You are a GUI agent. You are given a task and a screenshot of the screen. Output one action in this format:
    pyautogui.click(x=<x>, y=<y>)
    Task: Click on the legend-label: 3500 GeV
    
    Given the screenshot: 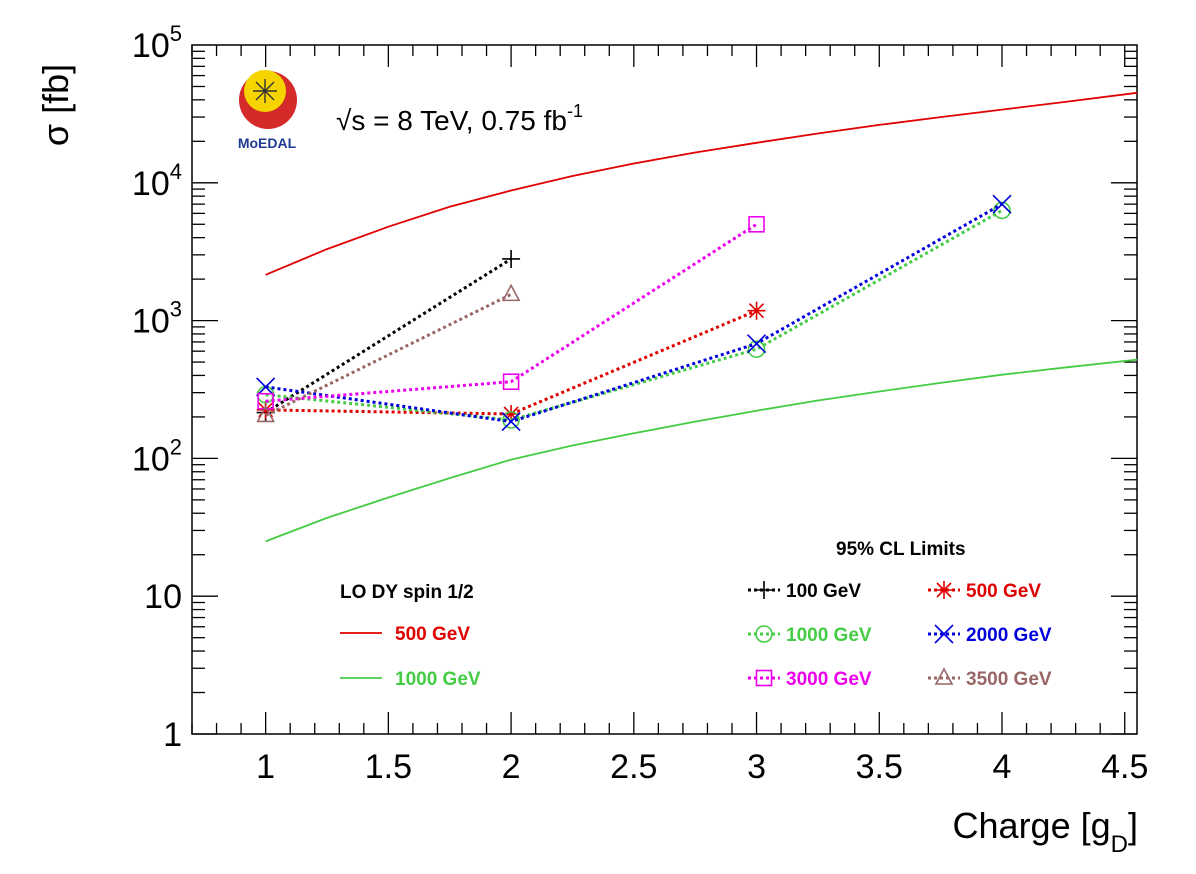 What is the action you would take?
    pyautogui.click(x=1009, y=679)
    